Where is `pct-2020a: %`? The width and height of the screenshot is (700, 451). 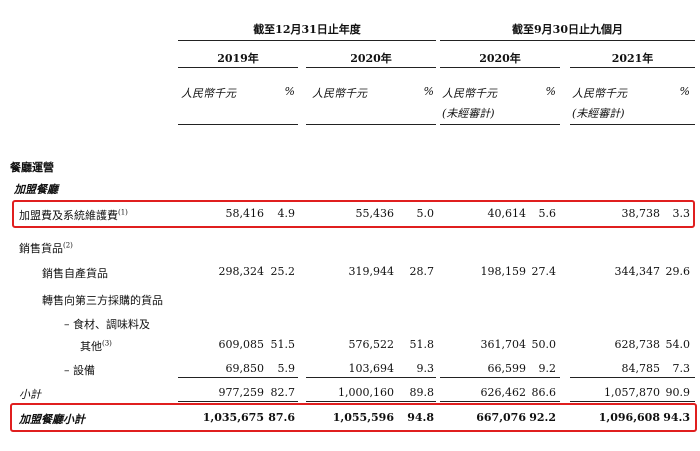
pct-2020a: % is located at coordinates (428, 91).